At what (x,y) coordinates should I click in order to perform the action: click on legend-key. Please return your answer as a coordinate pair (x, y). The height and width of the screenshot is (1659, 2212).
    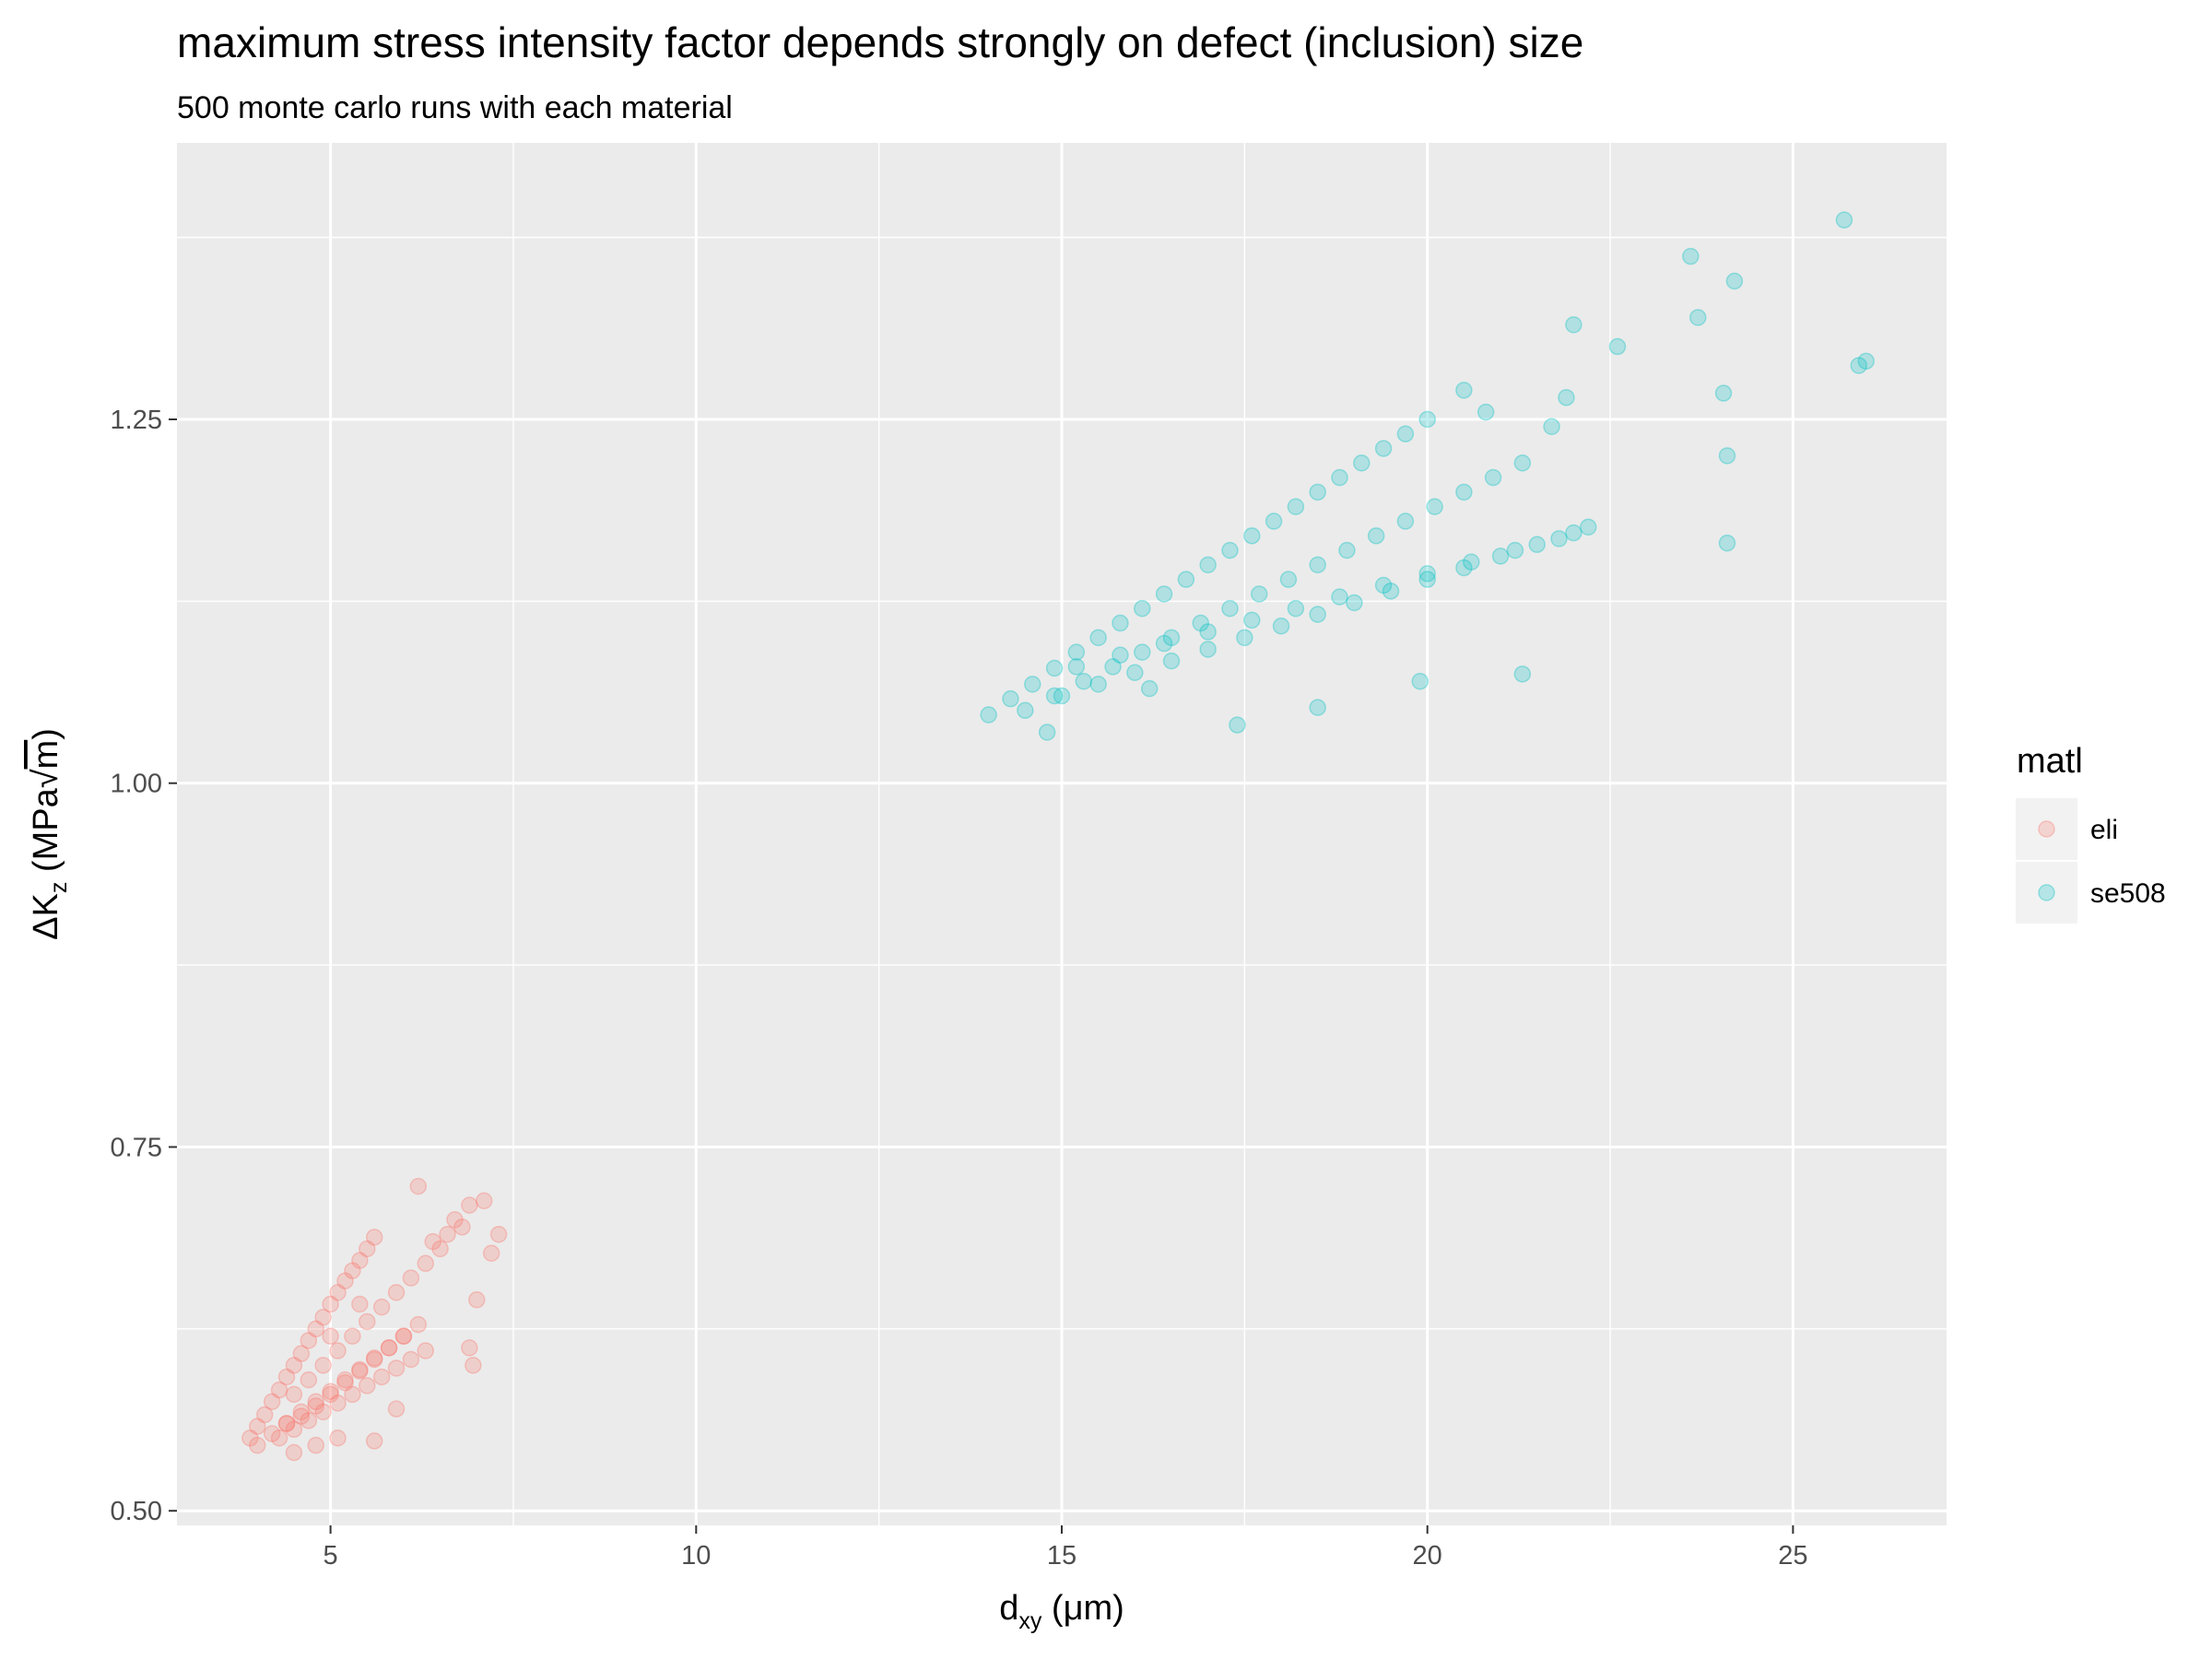
    Looking at the image, I should click on (2046, 892).